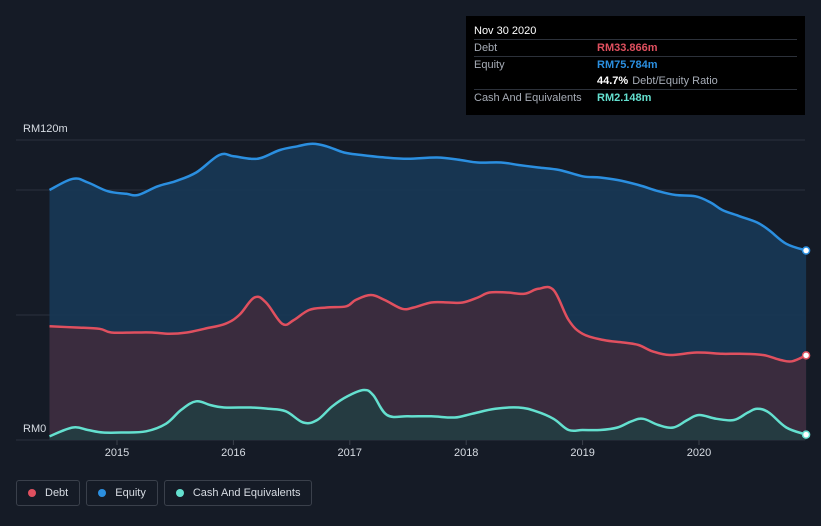 The width and height of the screenshot is (821, 526). What do you see at coordinates (45, 129) in the screenshot?
I see `y-axis-top-label: RM120m` at bounding box center [45, 129].